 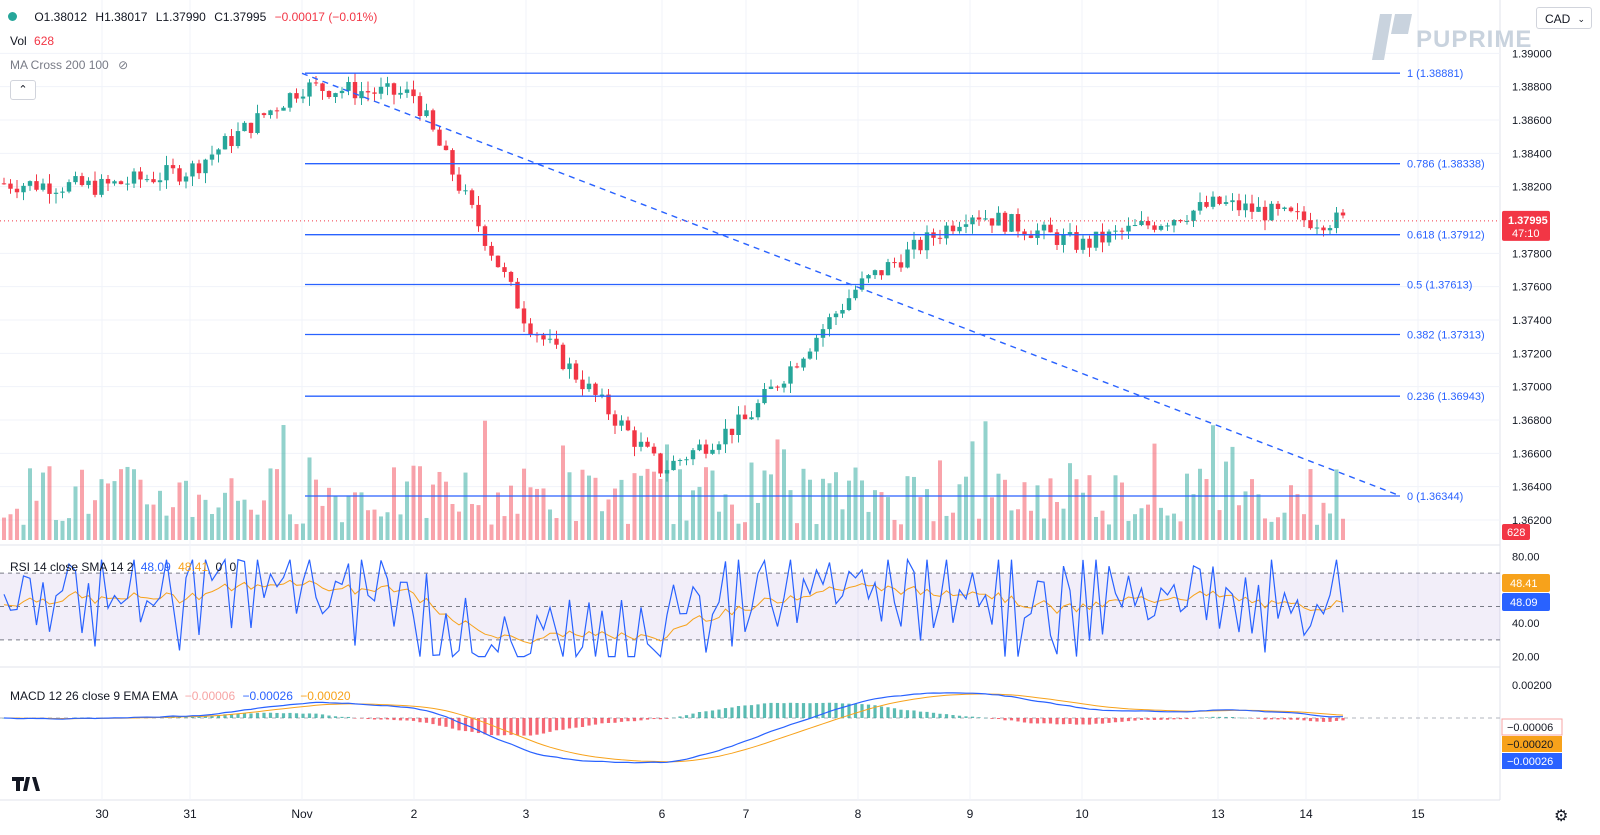 I want to click on rsi-legend: RSI 14 close SMA 14 2 48.09 48.41 0 0, so click(x=123, y=567).